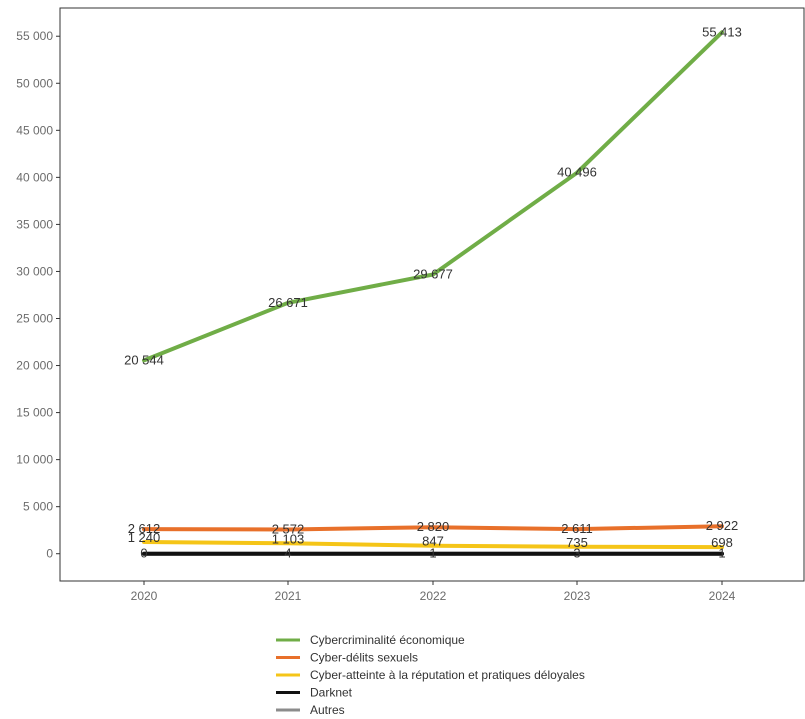 This screenshot has width=805, height=719. I want to click on legend-label: Autres, so click(327, 710).